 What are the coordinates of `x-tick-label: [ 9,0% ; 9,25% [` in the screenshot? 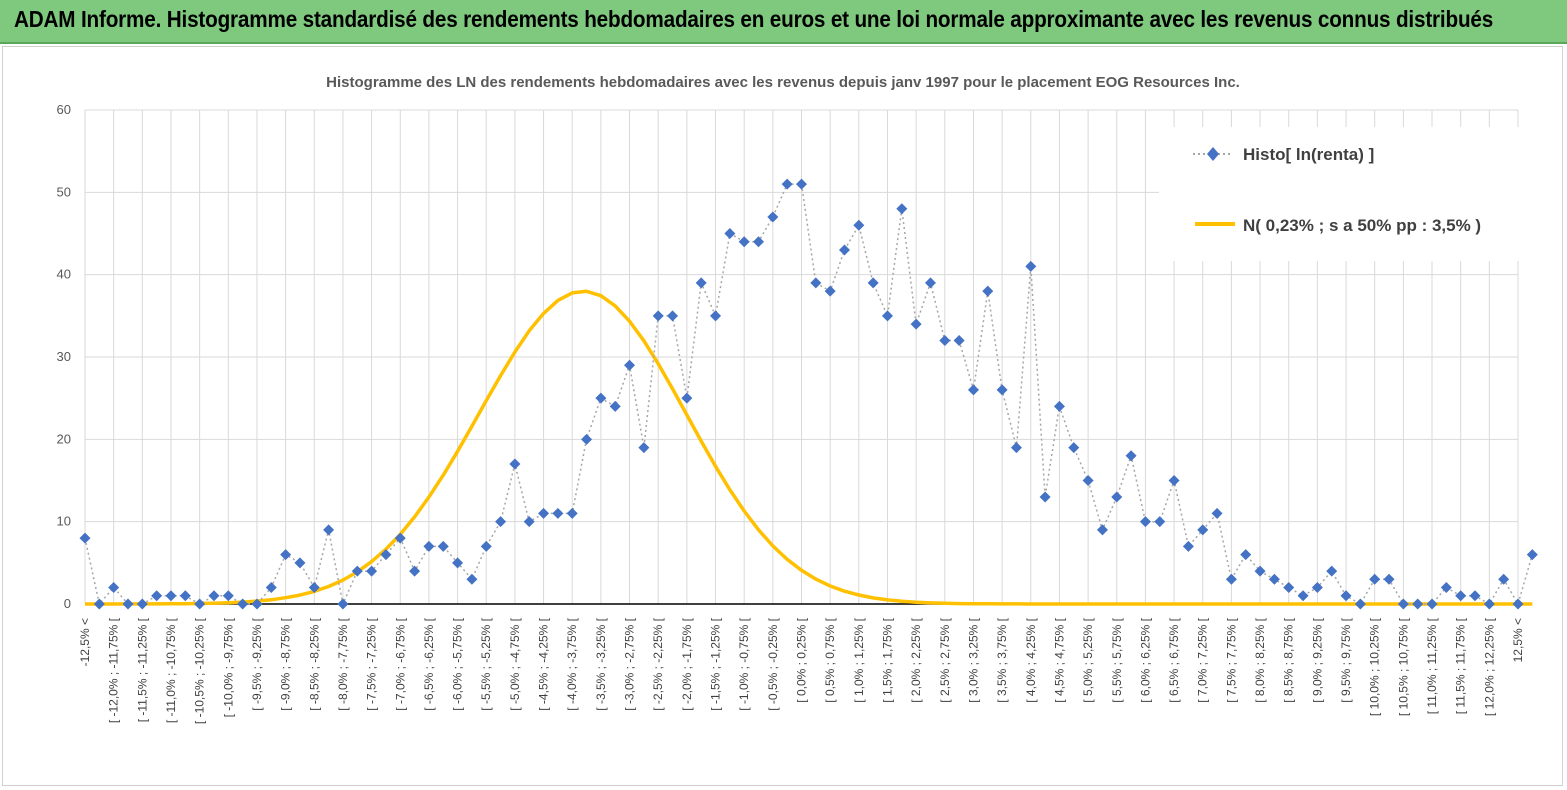 It's located at (1317, 659).